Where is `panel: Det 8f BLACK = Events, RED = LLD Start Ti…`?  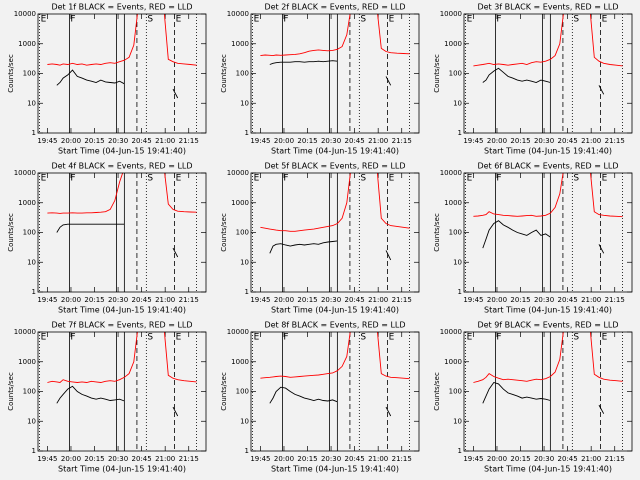
panel: Det 8f BLACK = Events, RED = LLD Start Ti… is located at coordinates (320, 397).